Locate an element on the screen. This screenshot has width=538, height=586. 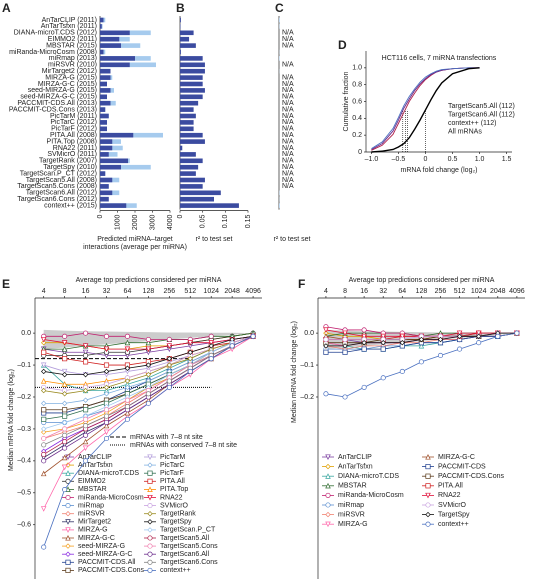
series-line is located at coordinates (138, 368).